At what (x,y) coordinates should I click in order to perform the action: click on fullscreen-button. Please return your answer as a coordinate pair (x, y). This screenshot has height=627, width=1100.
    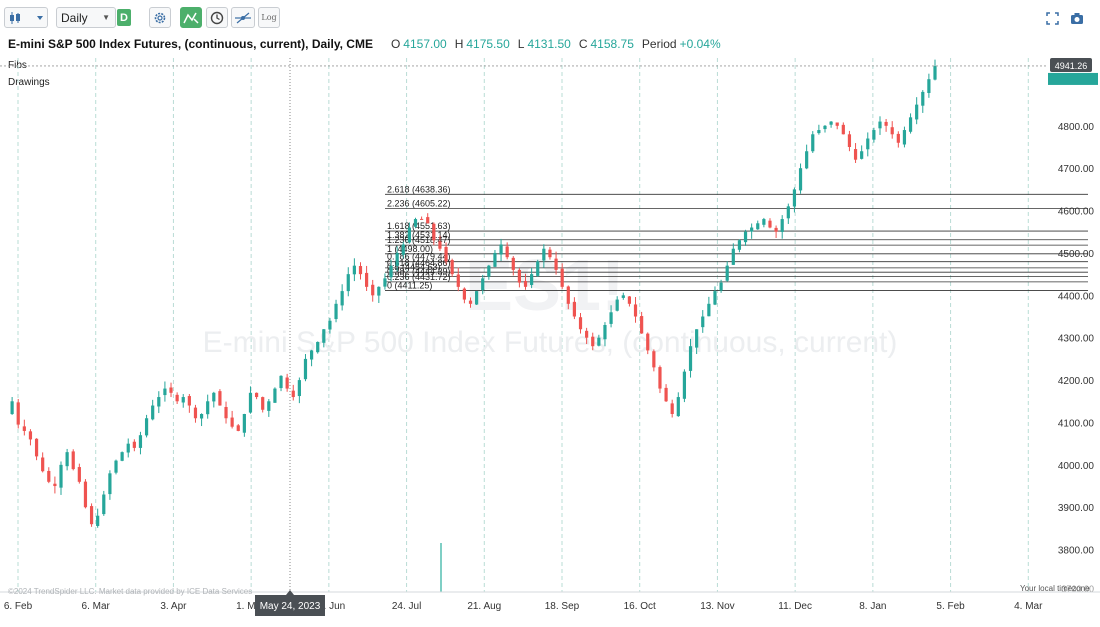
    Looking at the image, I should click on (1052, 21).